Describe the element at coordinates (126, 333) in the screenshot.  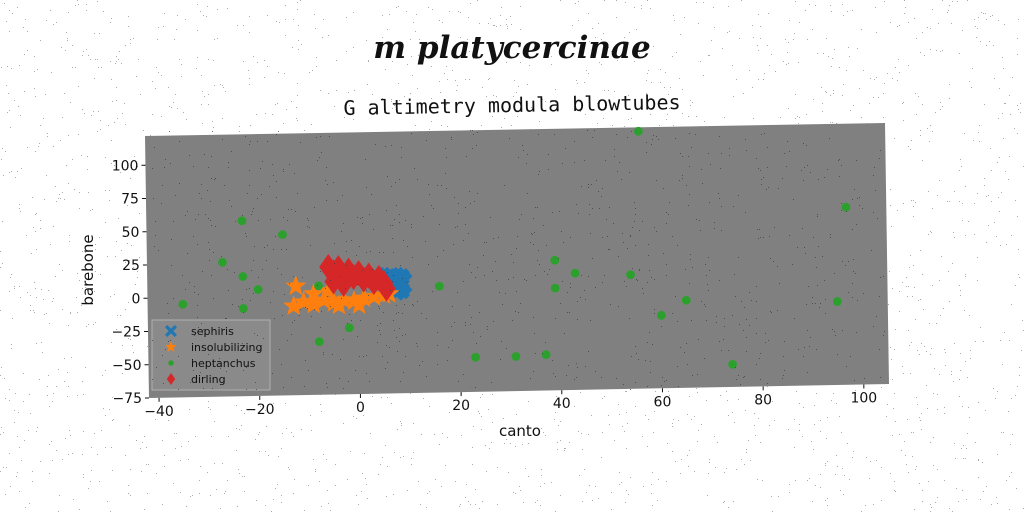
I see `y-tick-label: −25` at that location.